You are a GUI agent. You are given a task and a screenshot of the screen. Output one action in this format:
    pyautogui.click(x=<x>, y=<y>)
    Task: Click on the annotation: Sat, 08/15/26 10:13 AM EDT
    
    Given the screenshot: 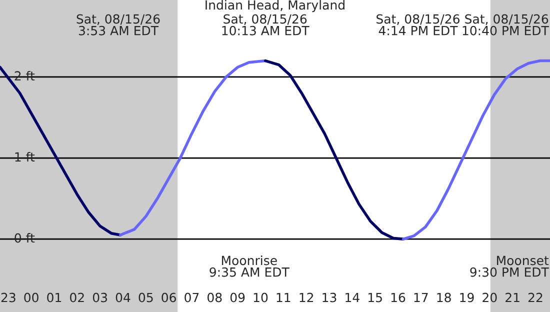 What is the action you would take?
    pyautogui.click(x=266, y=25)
    